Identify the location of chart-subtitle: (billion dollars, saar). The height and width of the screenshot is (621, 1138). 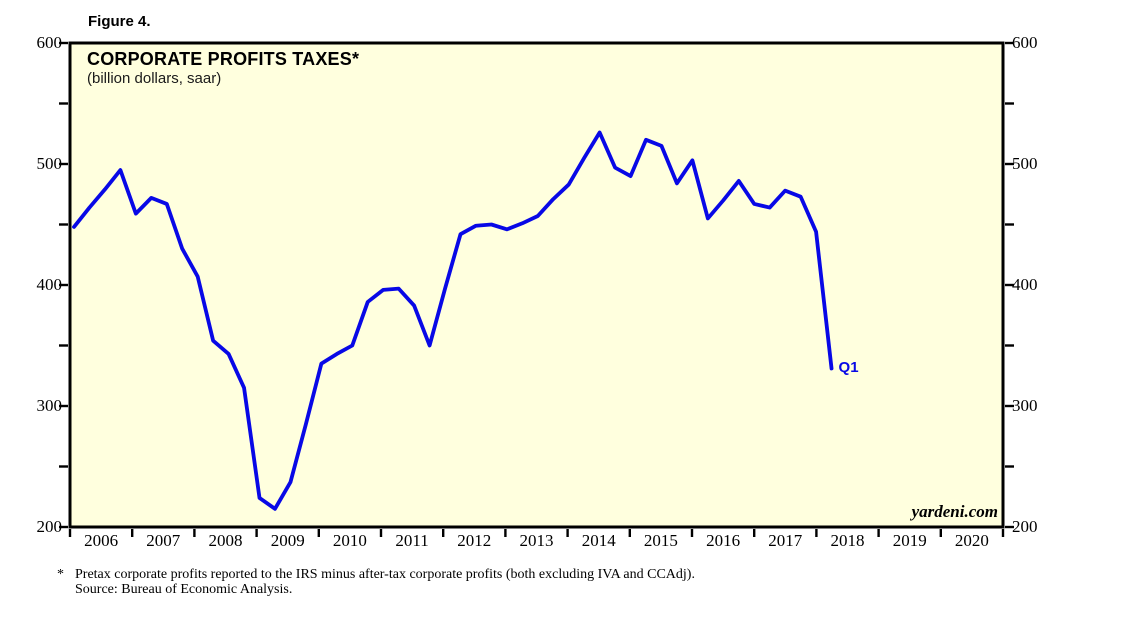
(154, 78).